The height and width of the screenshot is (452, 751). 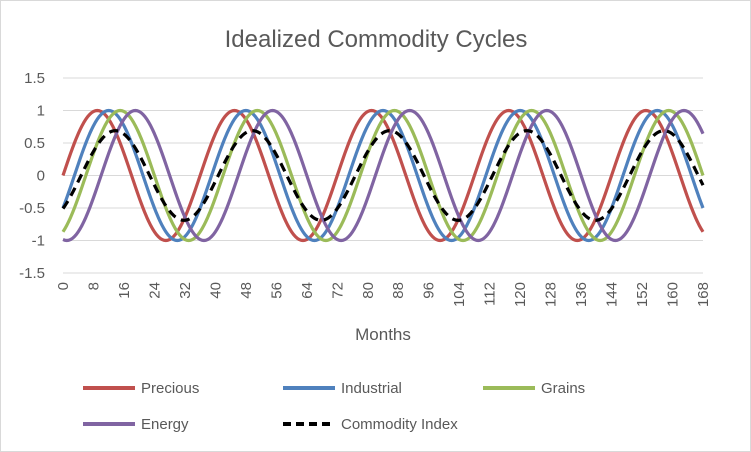 I want to click on y-tick-label: 0.5, so click(x=34, y=143).